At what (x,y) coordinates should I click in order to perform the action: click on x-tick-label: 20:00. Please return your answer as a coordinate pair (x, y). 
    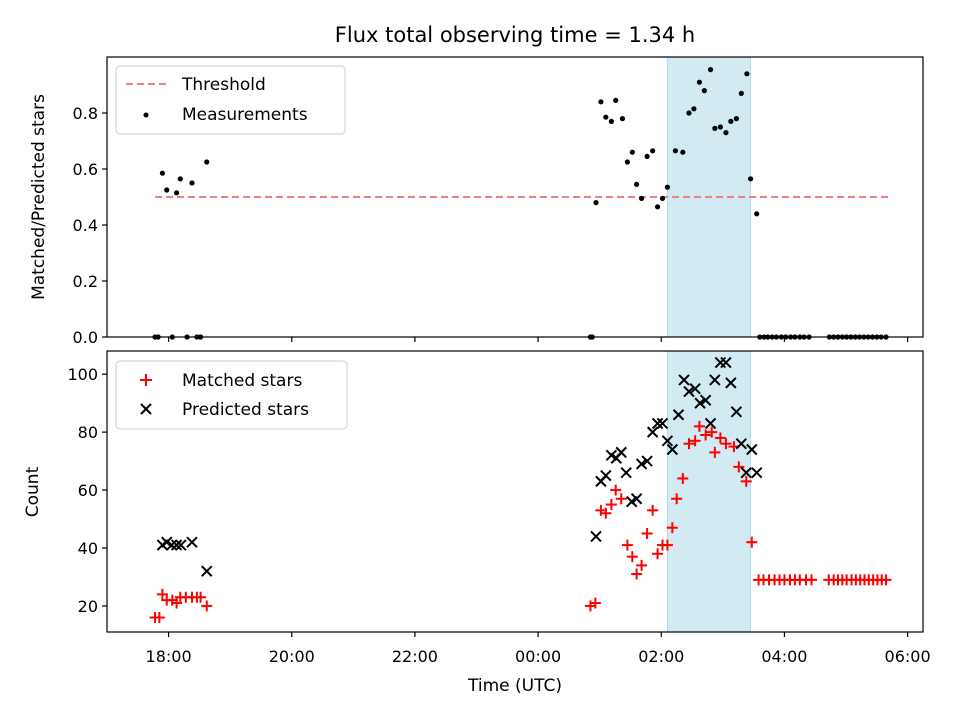
    Looking at the image, I should click on (292, 656).